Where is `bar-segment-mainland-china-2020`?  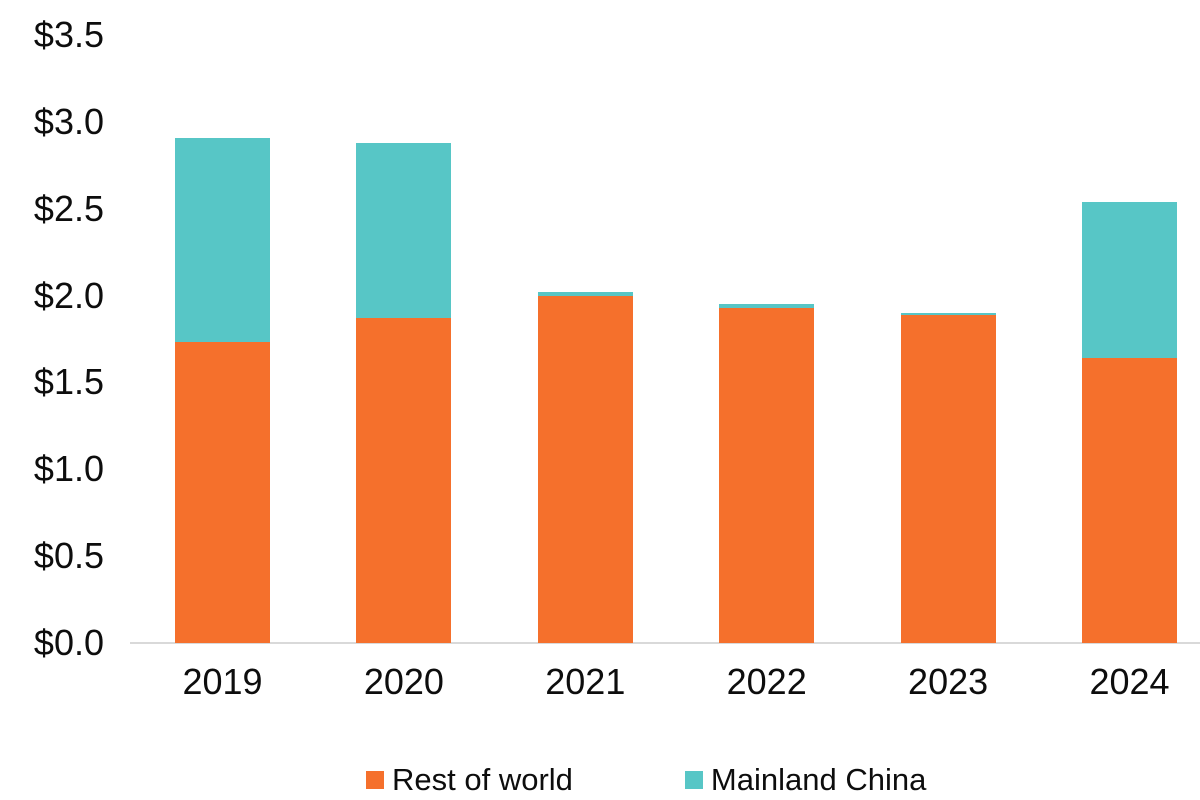 bar-segment-mainland-china-2020 is located at coordinates (404, 230).